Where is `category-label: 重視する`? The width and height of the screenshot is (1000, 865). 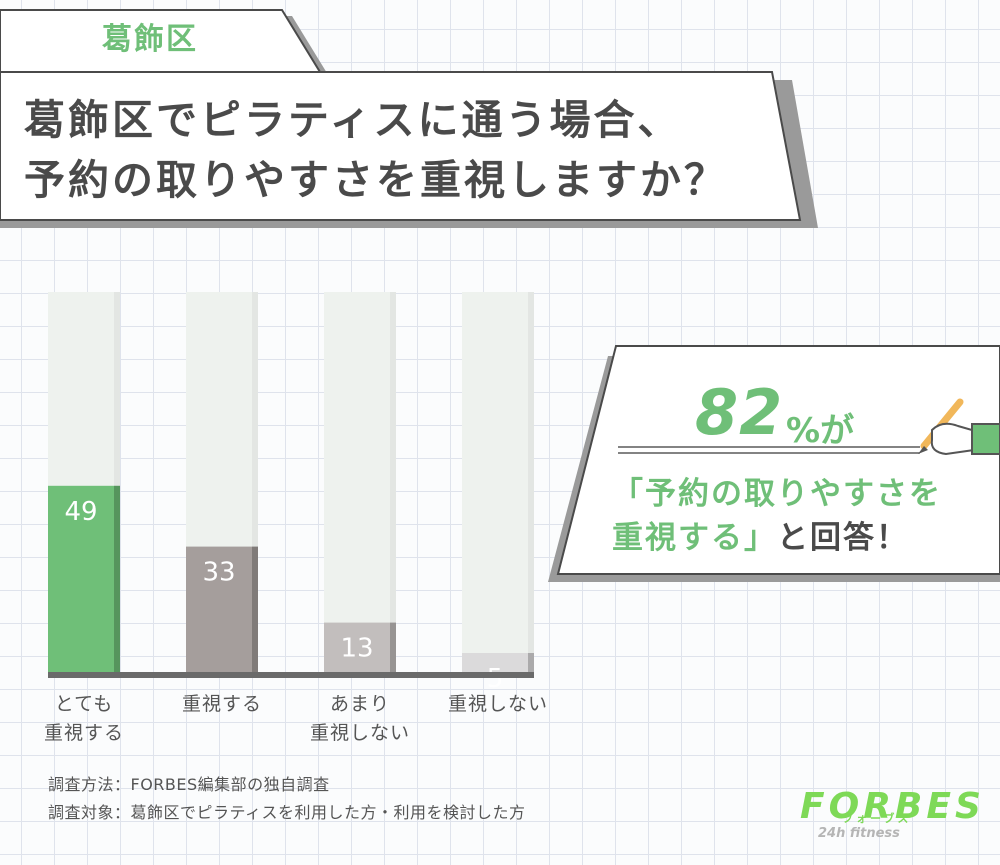 category-label: 重視する is located at coordinates (221, 704).